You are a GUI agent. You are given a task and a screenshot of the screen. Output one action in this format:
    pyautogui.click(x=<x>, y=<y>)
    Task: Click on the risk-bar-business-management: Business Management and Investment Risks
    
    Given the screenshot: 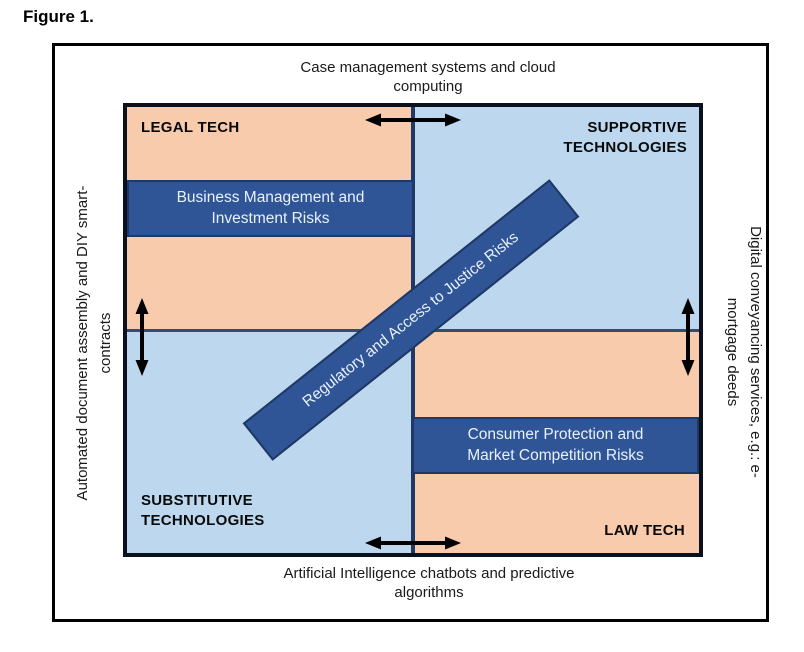 What is the action you would take?
    pyautogui.click(x=270, y=208)
    